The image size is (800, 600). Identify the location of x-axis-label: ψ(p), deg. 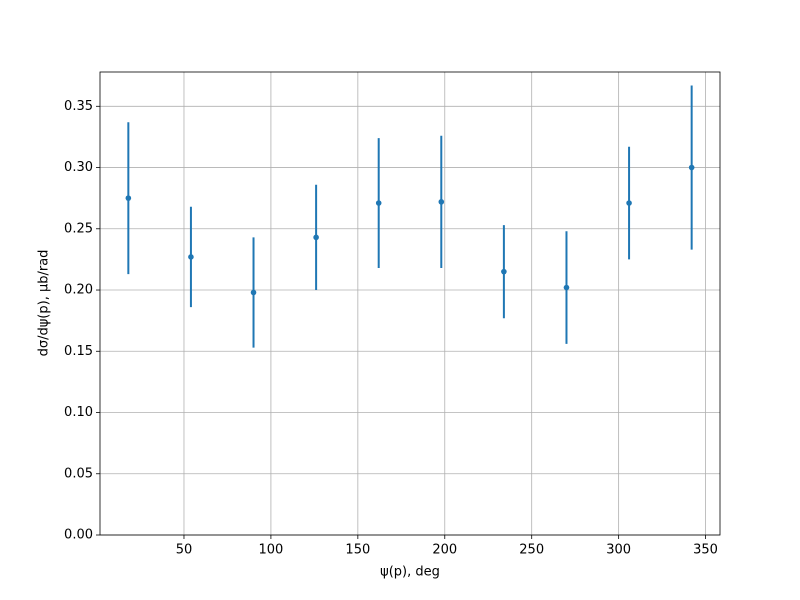
(410, 572).